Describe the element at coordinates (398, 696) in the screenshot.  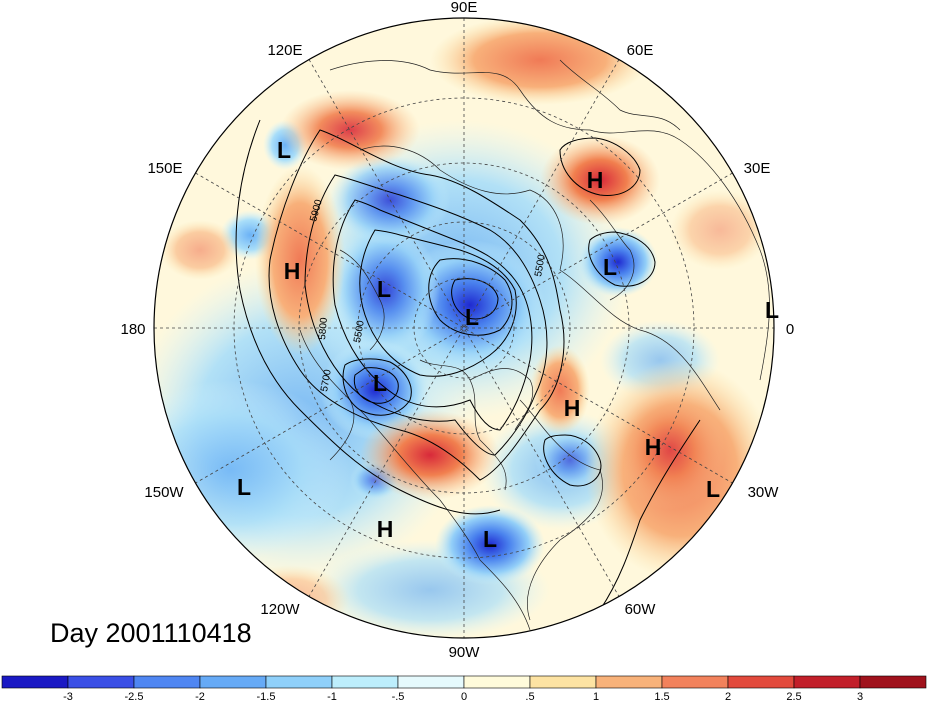
I see `colorbar-tick-label: -.5` at that location.